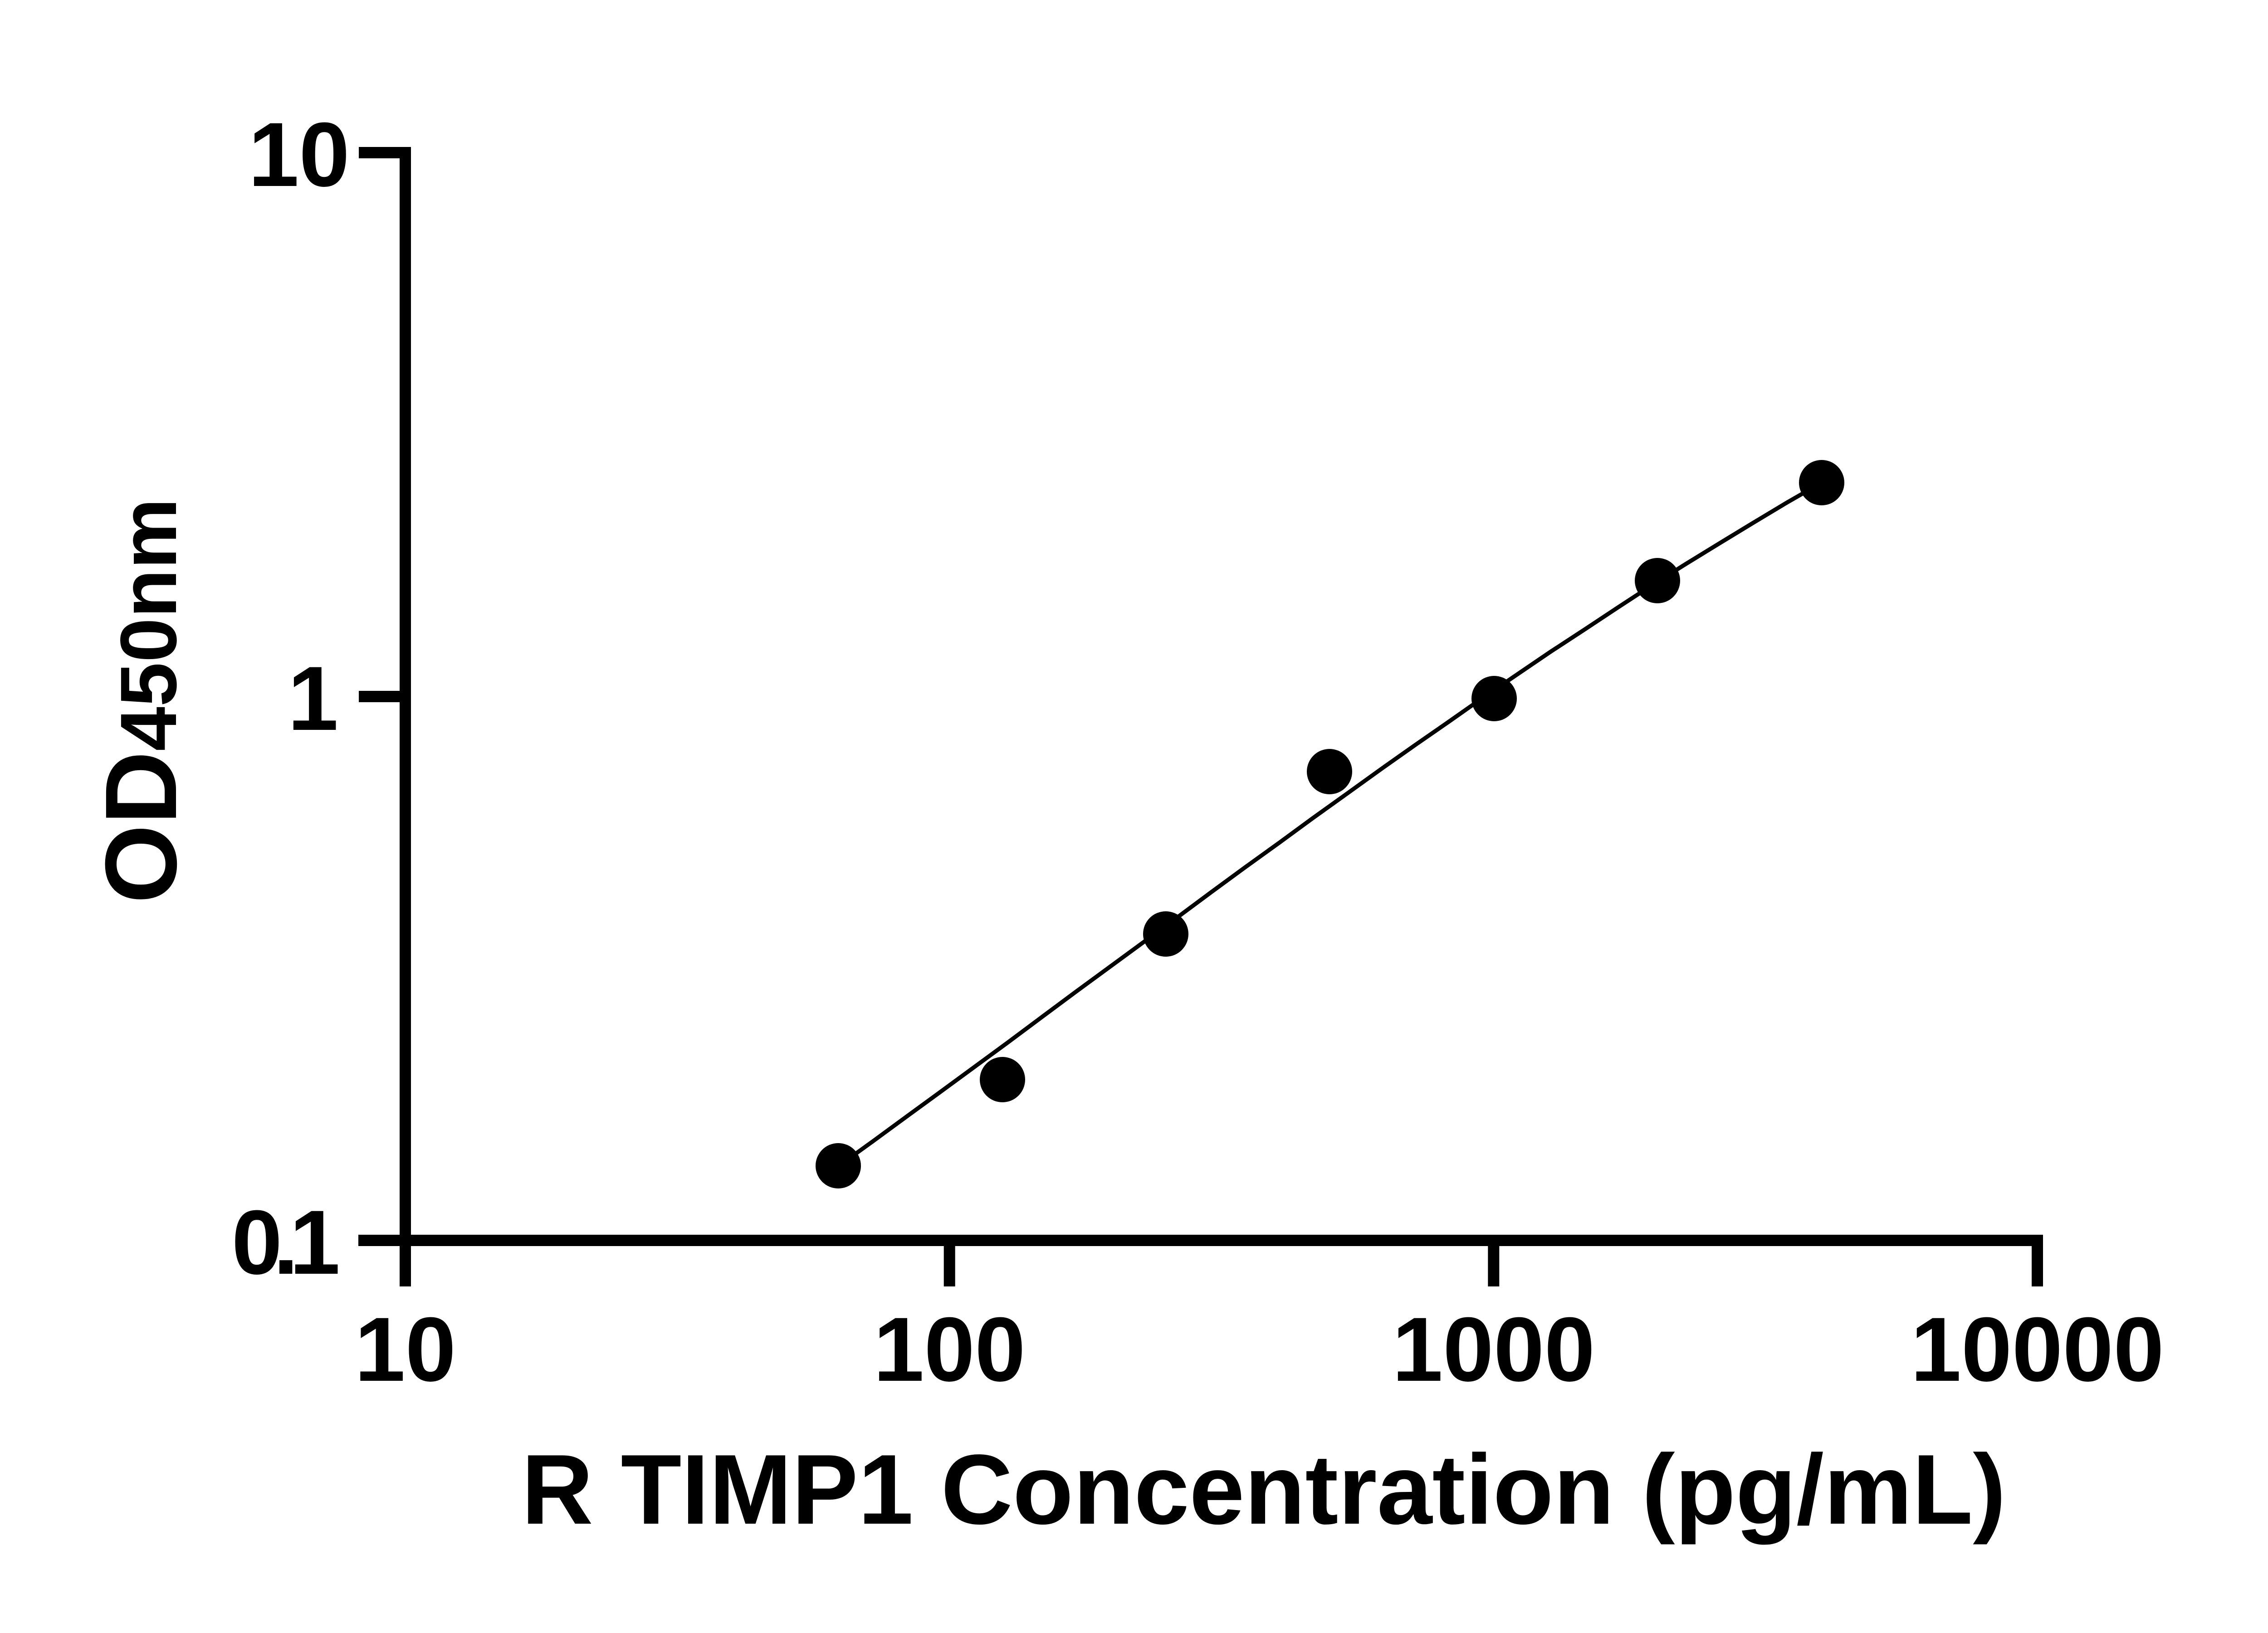 This screenshot has height=1633, width=2268. What do you see at coordinates (313, 698) in the screenshot?
I see `svg-text: 1` at bounding box center [313, 698].